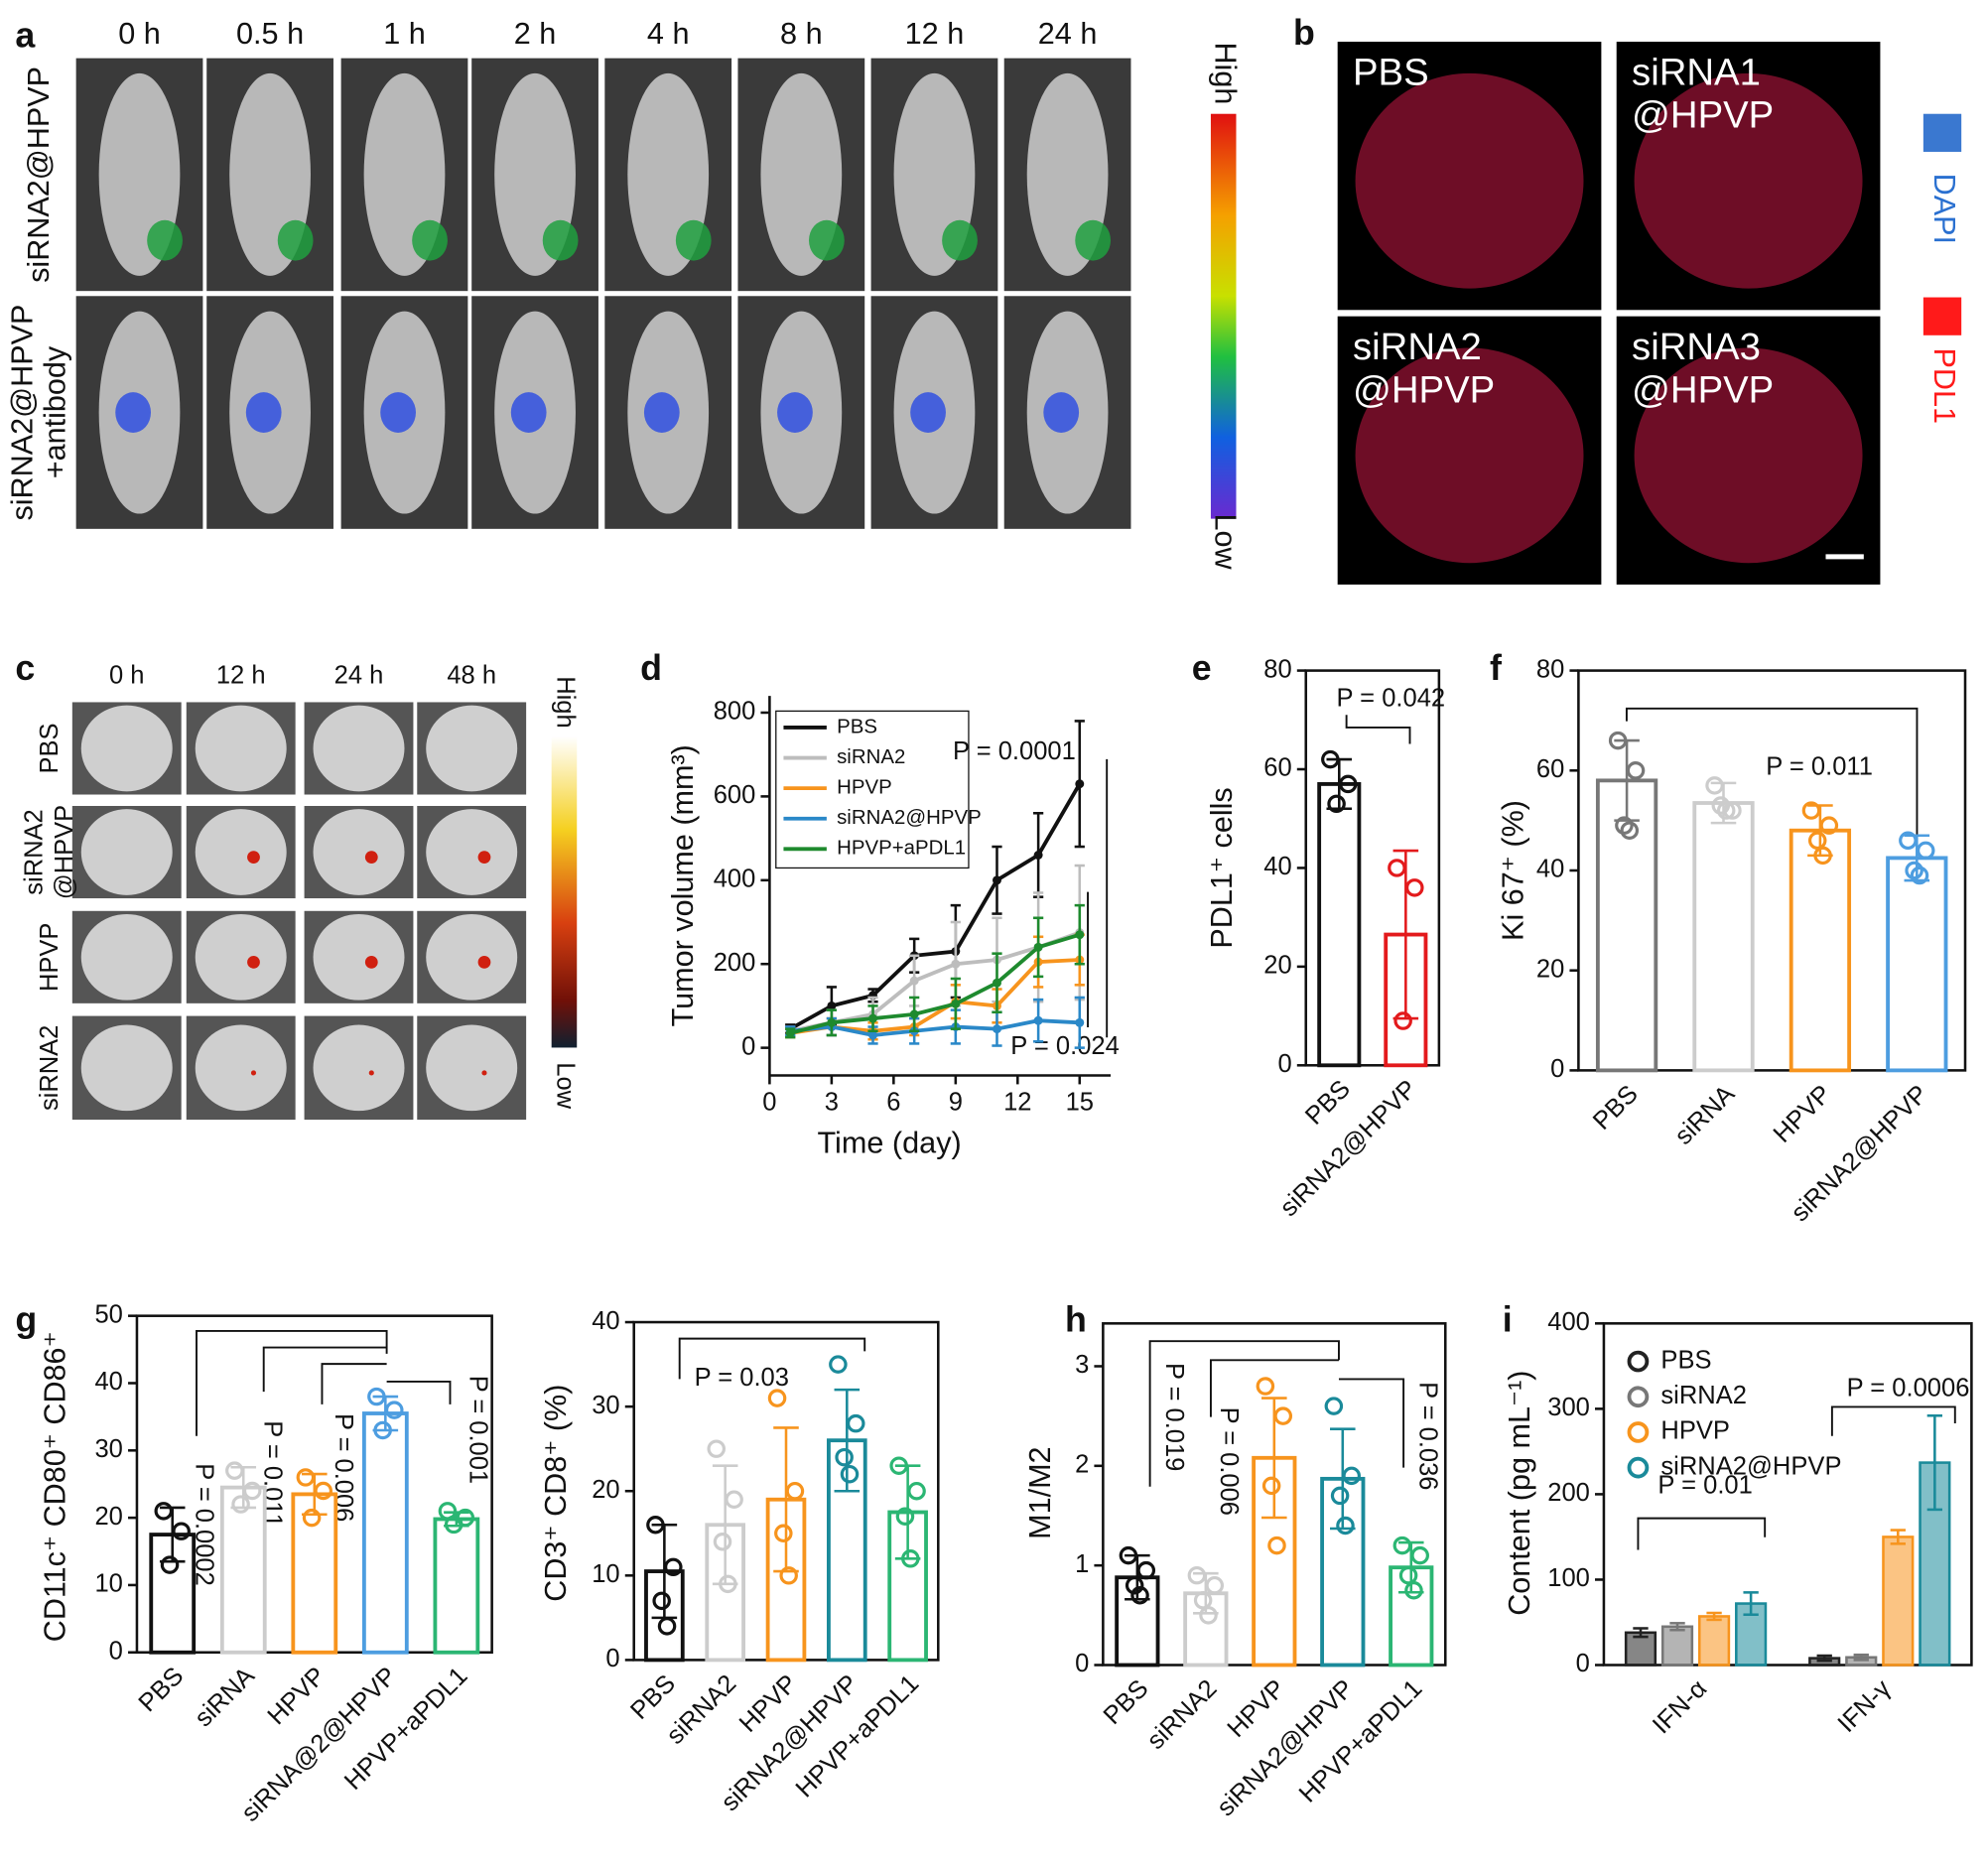 This screenshot has width=1988, height=1870. I want to click on y-axis-label: Ki 67⁺ (%), so click(1513, 871).